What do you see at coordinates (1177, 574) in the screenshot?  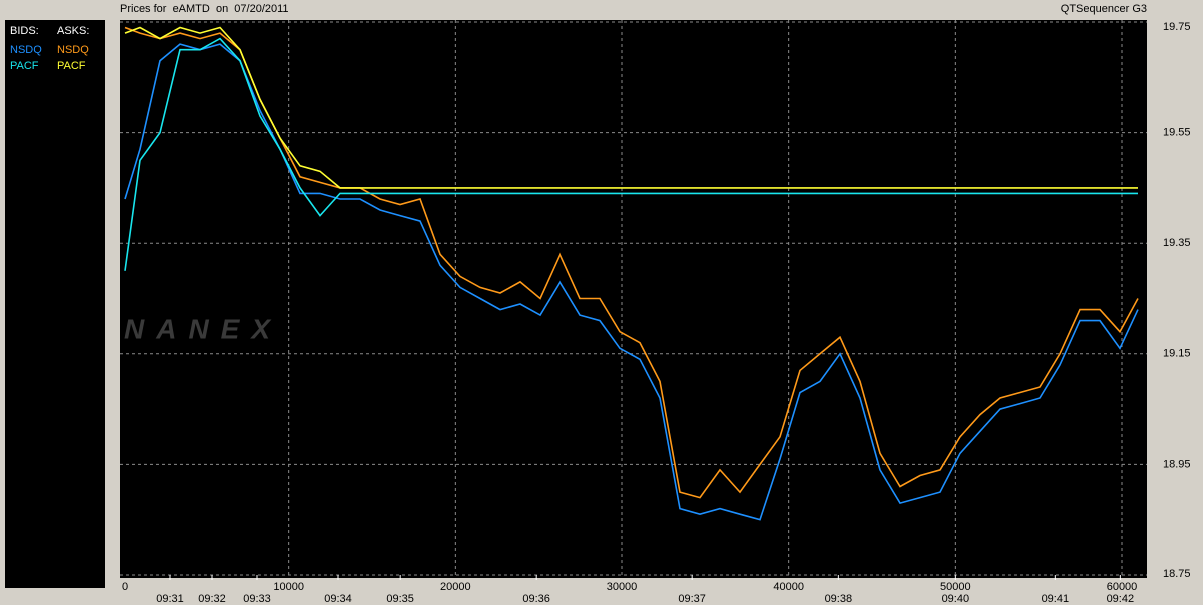 I see `y-tick-label: 18.75` at bounding box center [1177, 574].